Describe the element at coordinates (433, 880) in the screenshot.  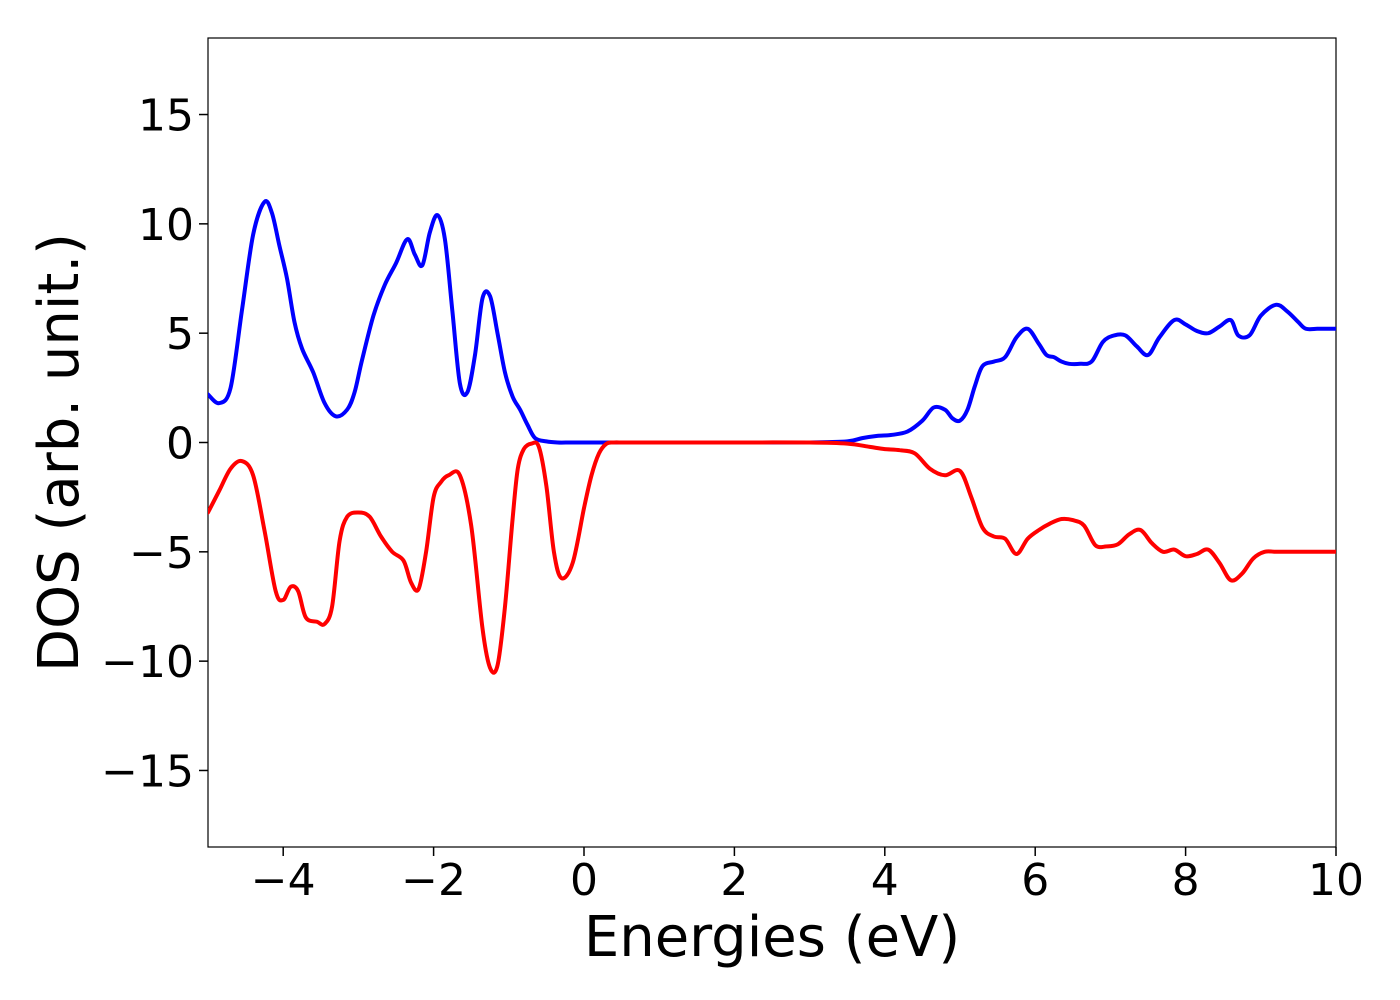
I see `x-tick-label: −2` at that location.